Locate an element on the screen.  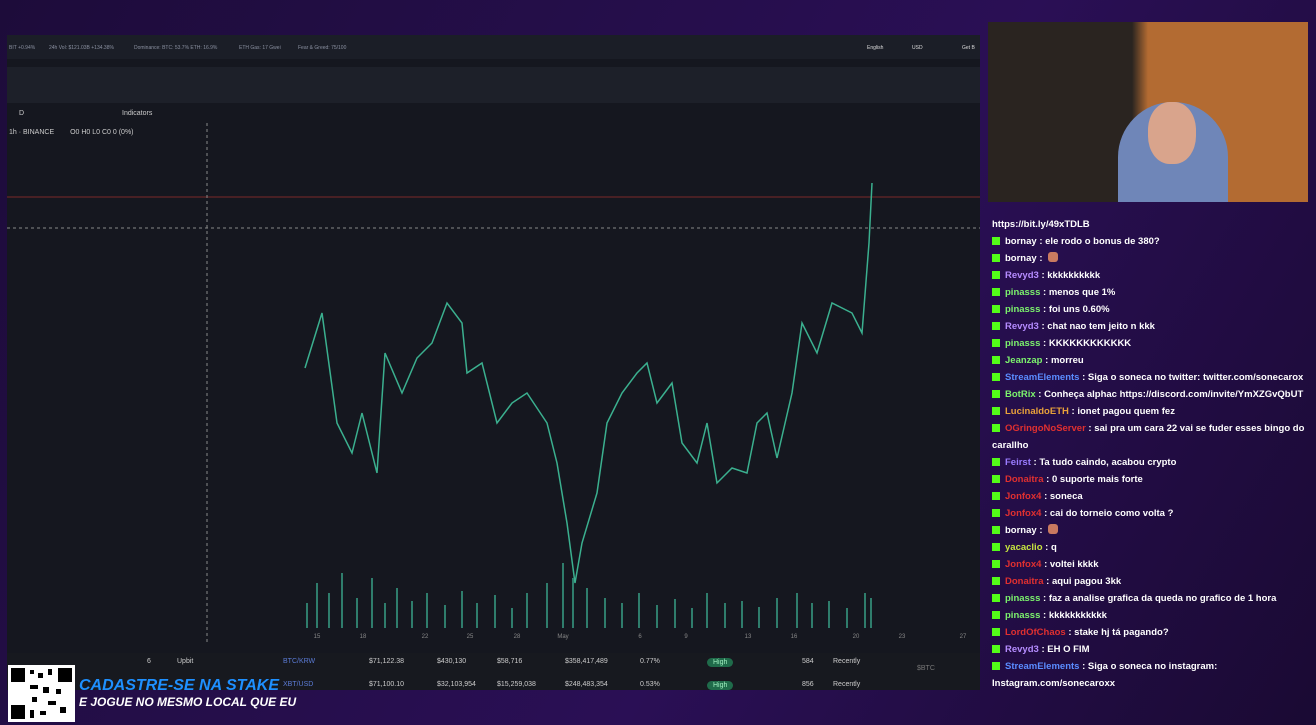
stat: ETH Gas: 17 Gwei is located at coordinates (260, 48).